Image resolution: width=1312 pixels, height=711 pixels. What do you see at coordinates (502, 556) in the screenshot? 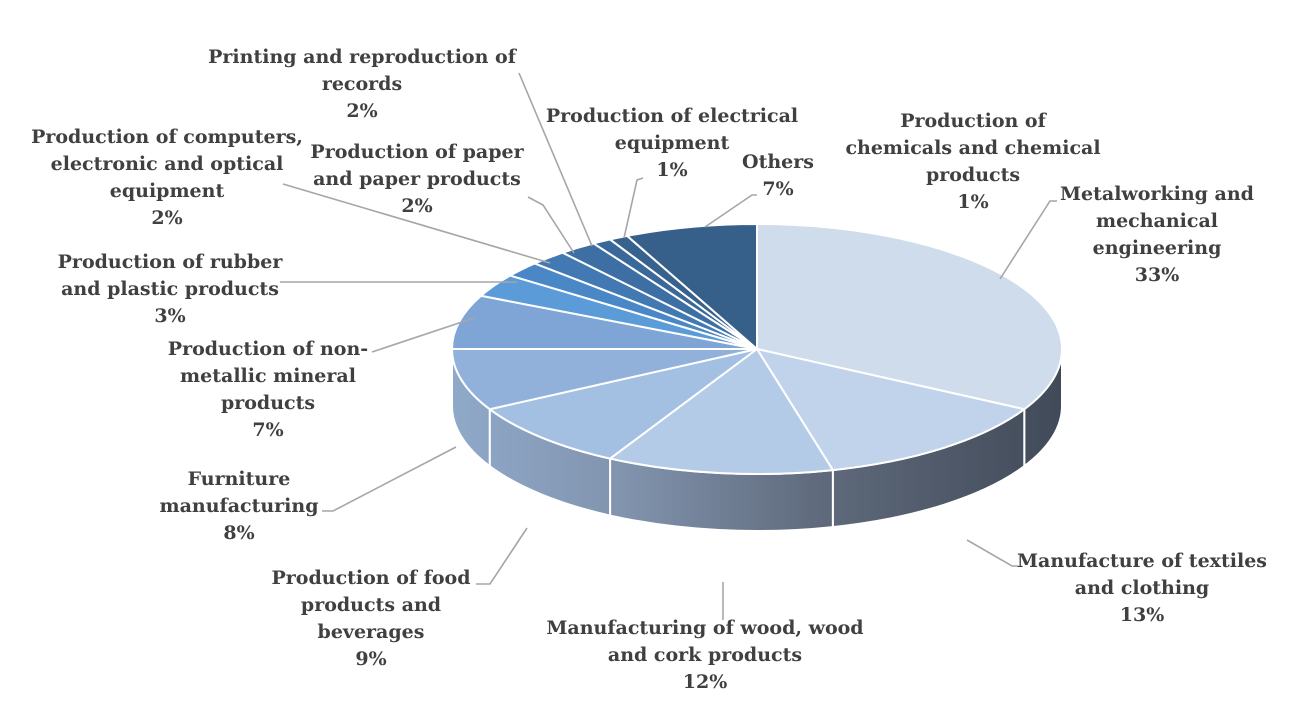
I see `leader-line-production-of-food-products-and-beverages` at bounding box center [502, 556].